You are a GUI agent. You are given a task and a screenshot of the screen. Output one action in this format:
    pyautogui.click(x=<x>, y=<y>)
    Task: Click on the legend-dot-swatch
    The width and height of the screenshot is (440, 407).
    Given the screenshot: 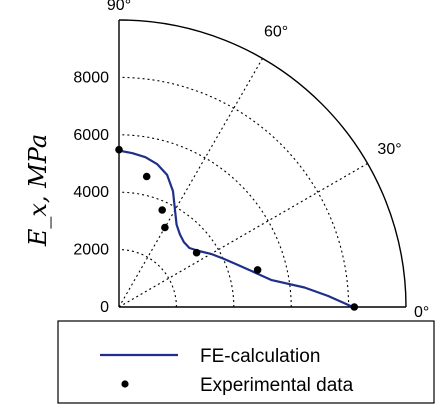 What is the action you would take?
    pyautogui.click(x=125, y=384)
    